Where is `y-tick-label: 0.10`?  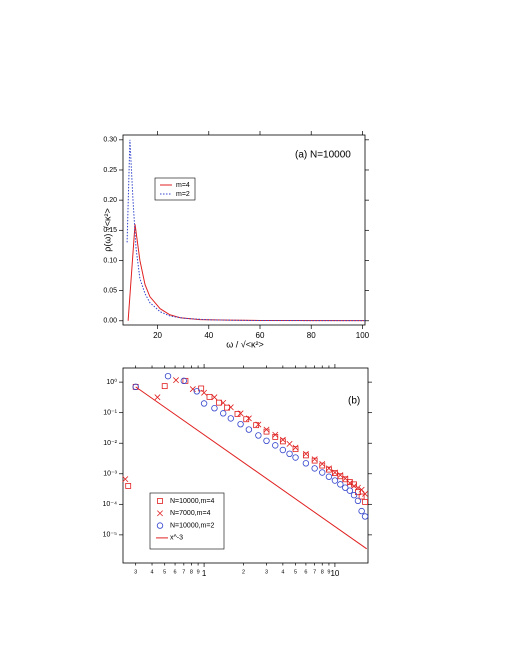
y-tick-label: 0.10 is located at coordinates (110, 260).